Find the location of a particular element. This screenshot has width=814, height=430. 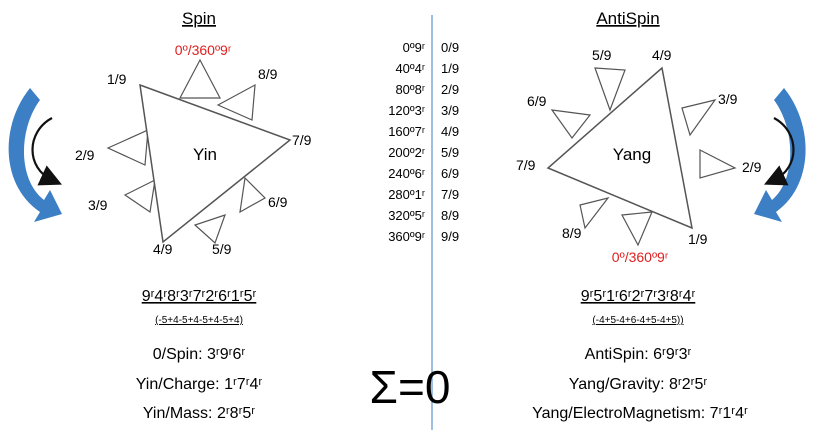

antispin-small-triangle-left is located at coordinates (571, 124).